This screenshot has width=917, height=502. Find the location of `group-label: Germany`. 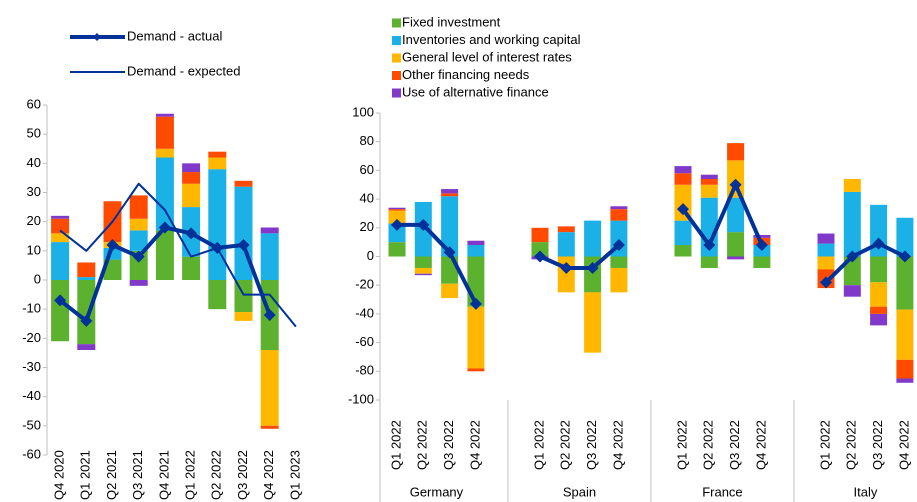

group-label: Germany is located at coordinates (437, 491).